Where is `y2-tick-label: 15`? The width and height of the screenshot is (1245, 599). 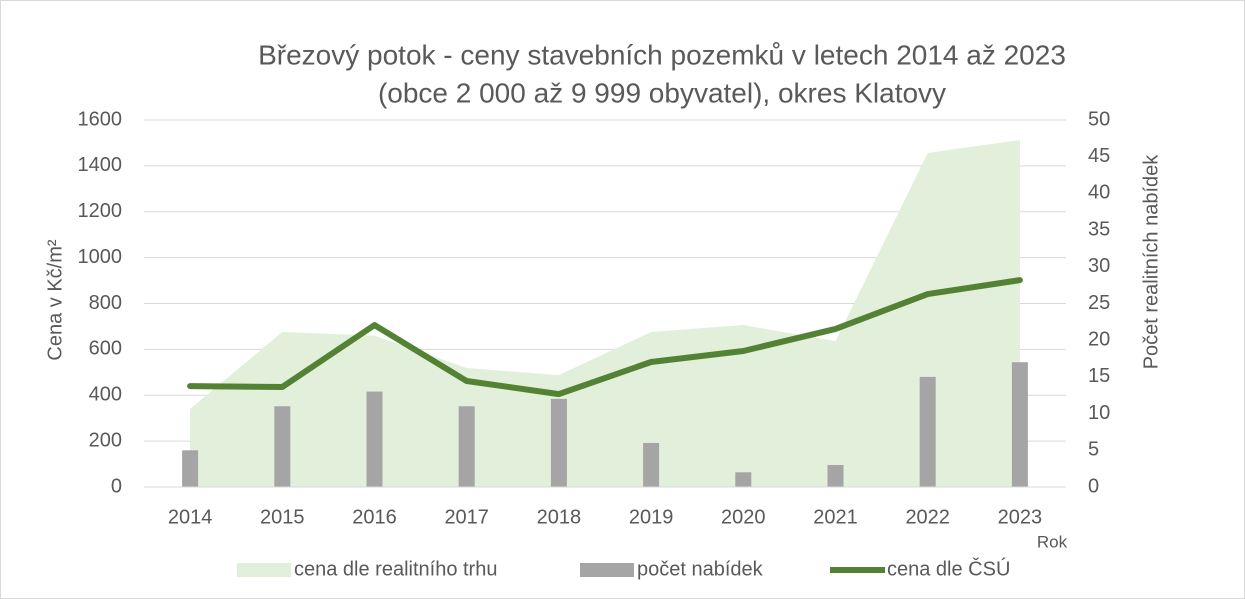 y2-tick-label: 15 is located at coordinates (1099, 376).